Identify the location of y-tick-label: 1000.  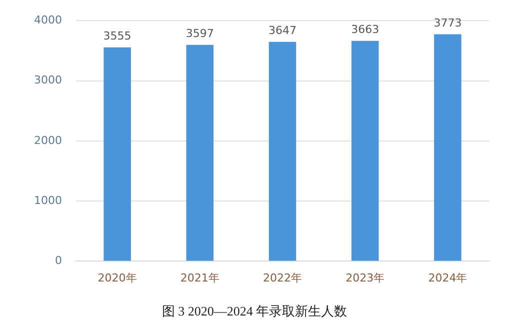
(48, 200).